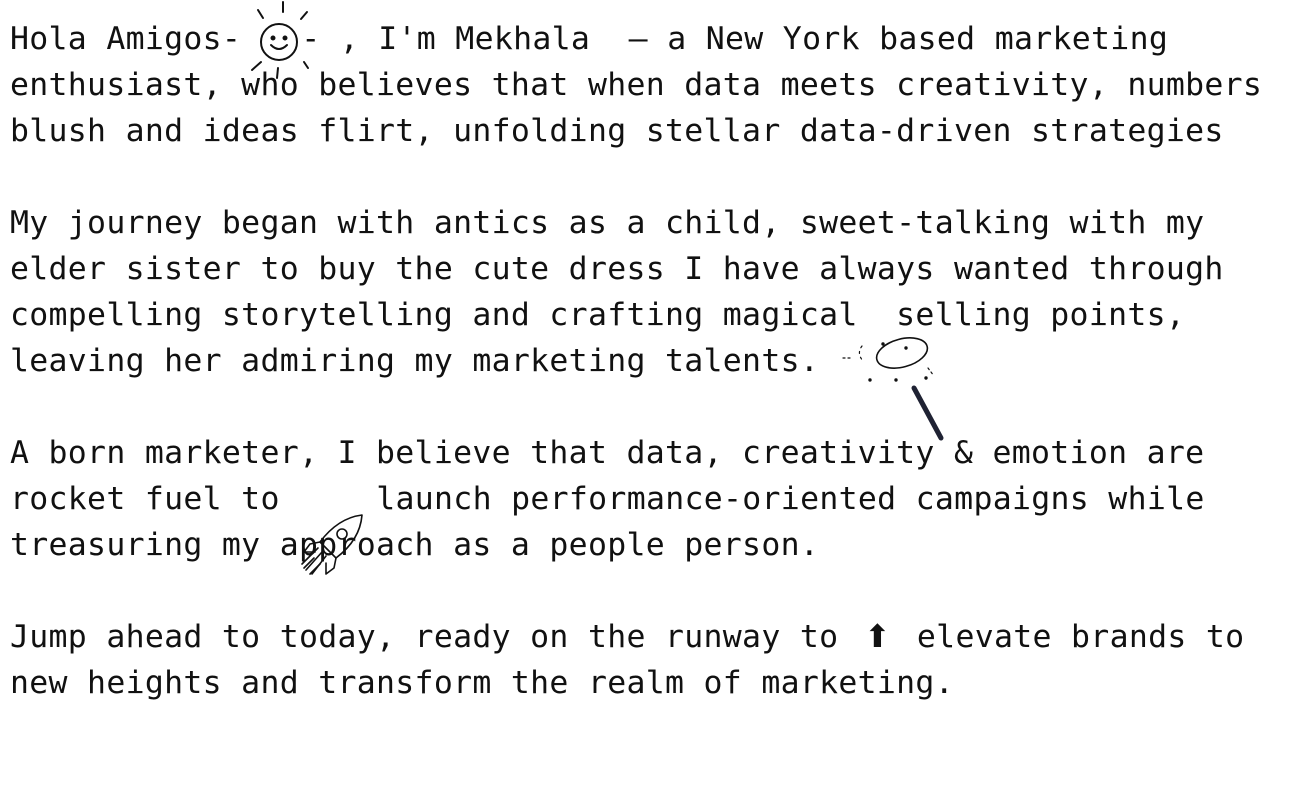 This screenshot has height=798, width=1305. Describe the element at coordinates (328, 499) in the screenshot. I see `rocket-icon-placeholder` at that location.